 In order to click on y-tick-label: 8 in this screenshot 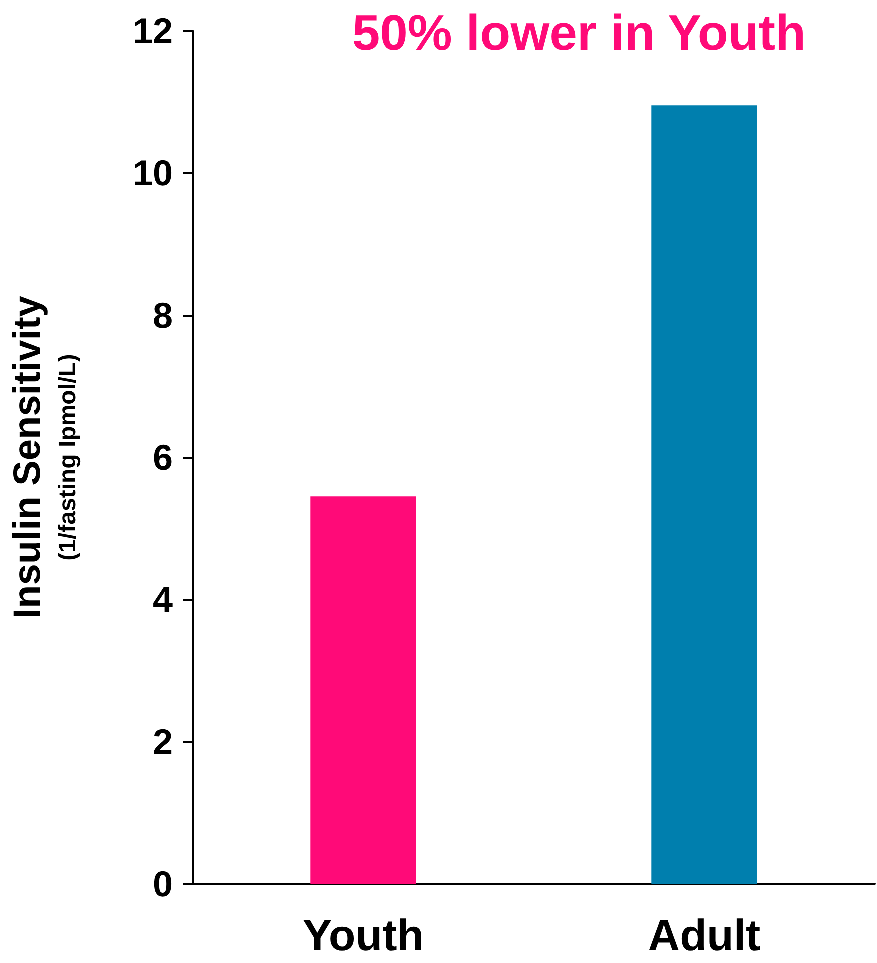, I will do `click(162, 315)`.